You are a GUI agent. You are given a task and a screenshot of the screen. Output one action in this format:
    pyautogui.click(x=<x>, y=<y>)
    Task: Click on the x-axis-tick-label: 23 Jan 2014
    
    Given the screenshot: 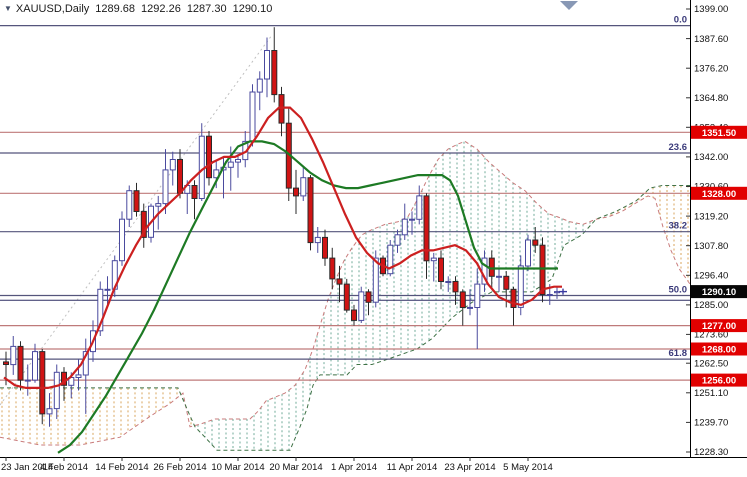 What is the action you would take?
    pyautogui.click(x=27, y=467)
    